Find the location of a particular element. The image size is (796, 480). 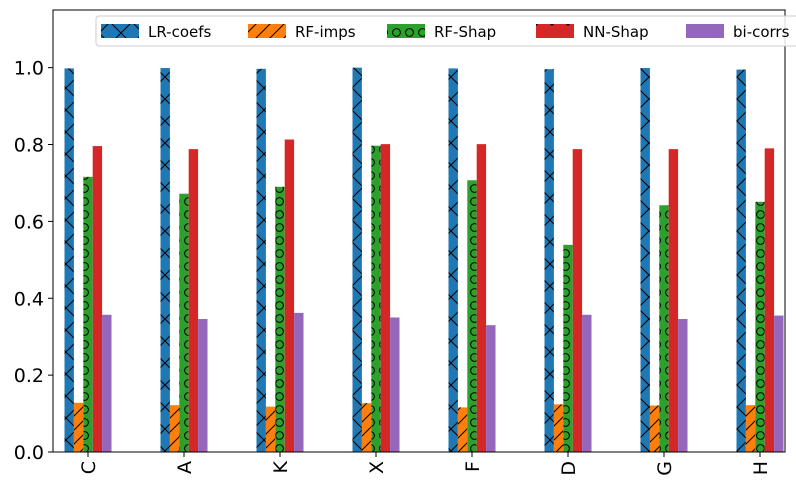

bar-lr-coefs-d is located at coordinates (549, 260).